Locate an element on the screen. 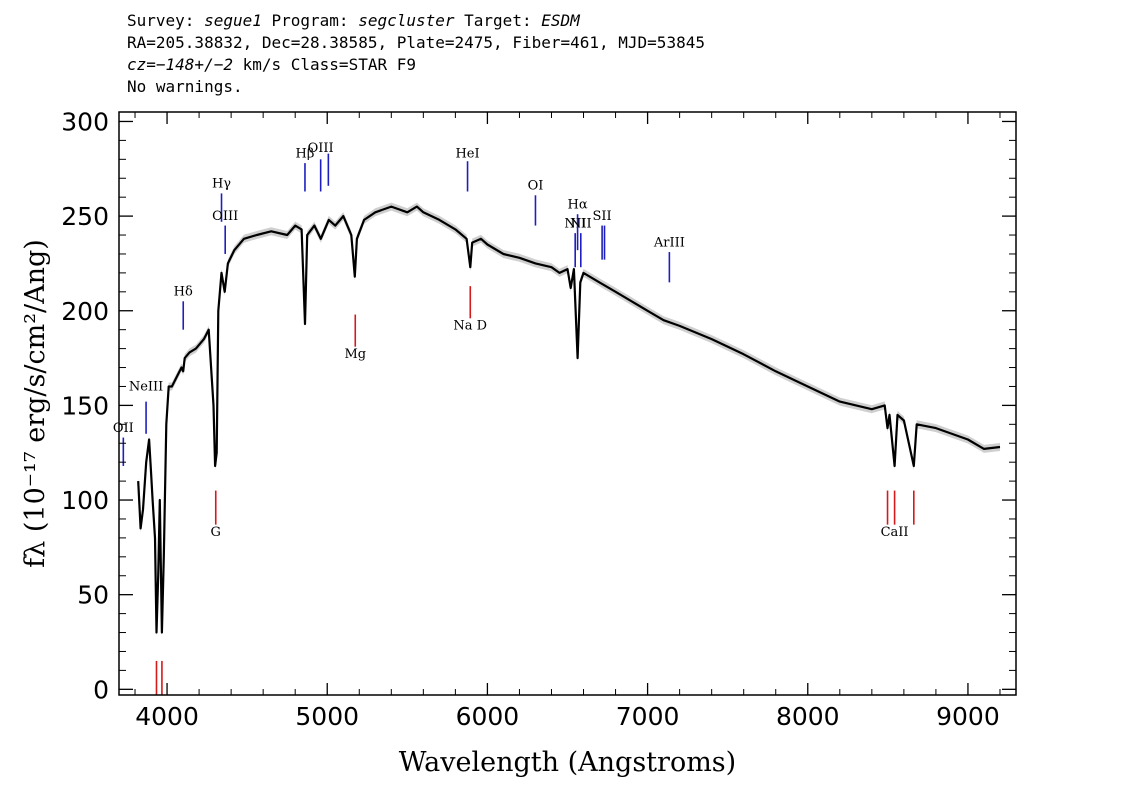 The height and width of the screenshot is (810, 1134). y-tick-label: 250 is located at coordinates (85, 216).